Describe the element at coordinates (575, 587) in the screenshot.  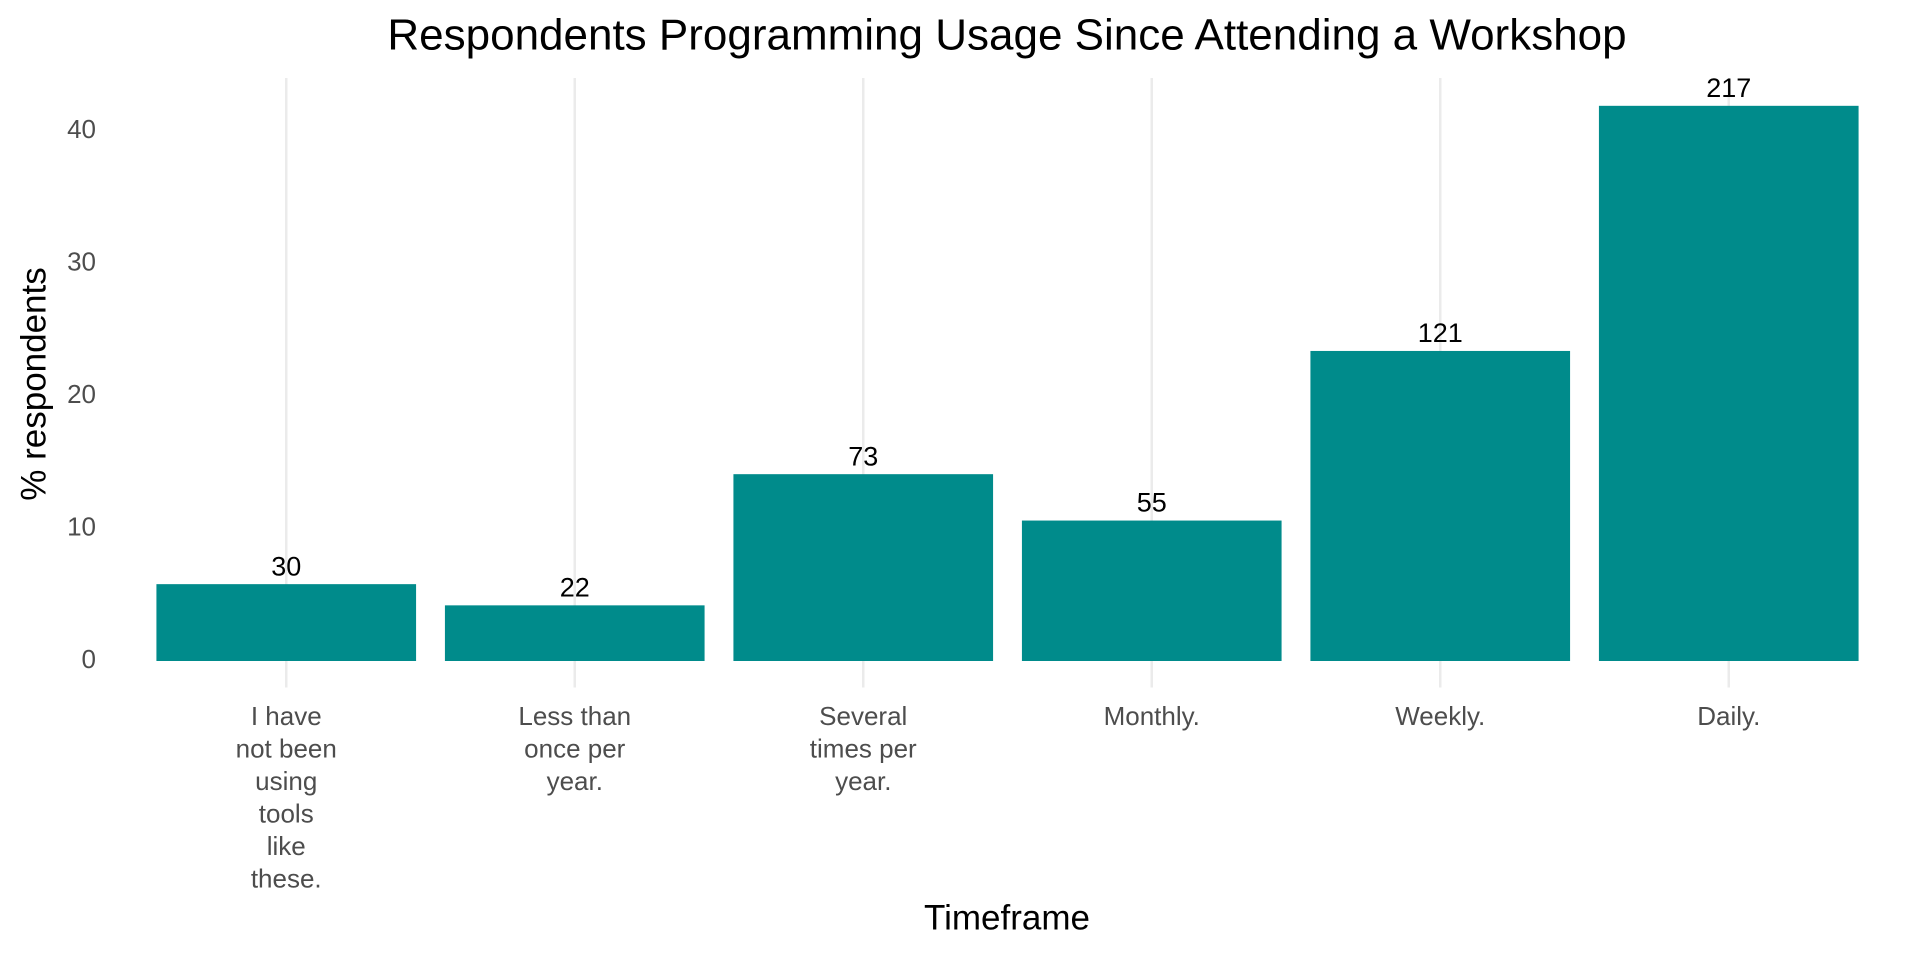
I see `data-label: 22` at that location.